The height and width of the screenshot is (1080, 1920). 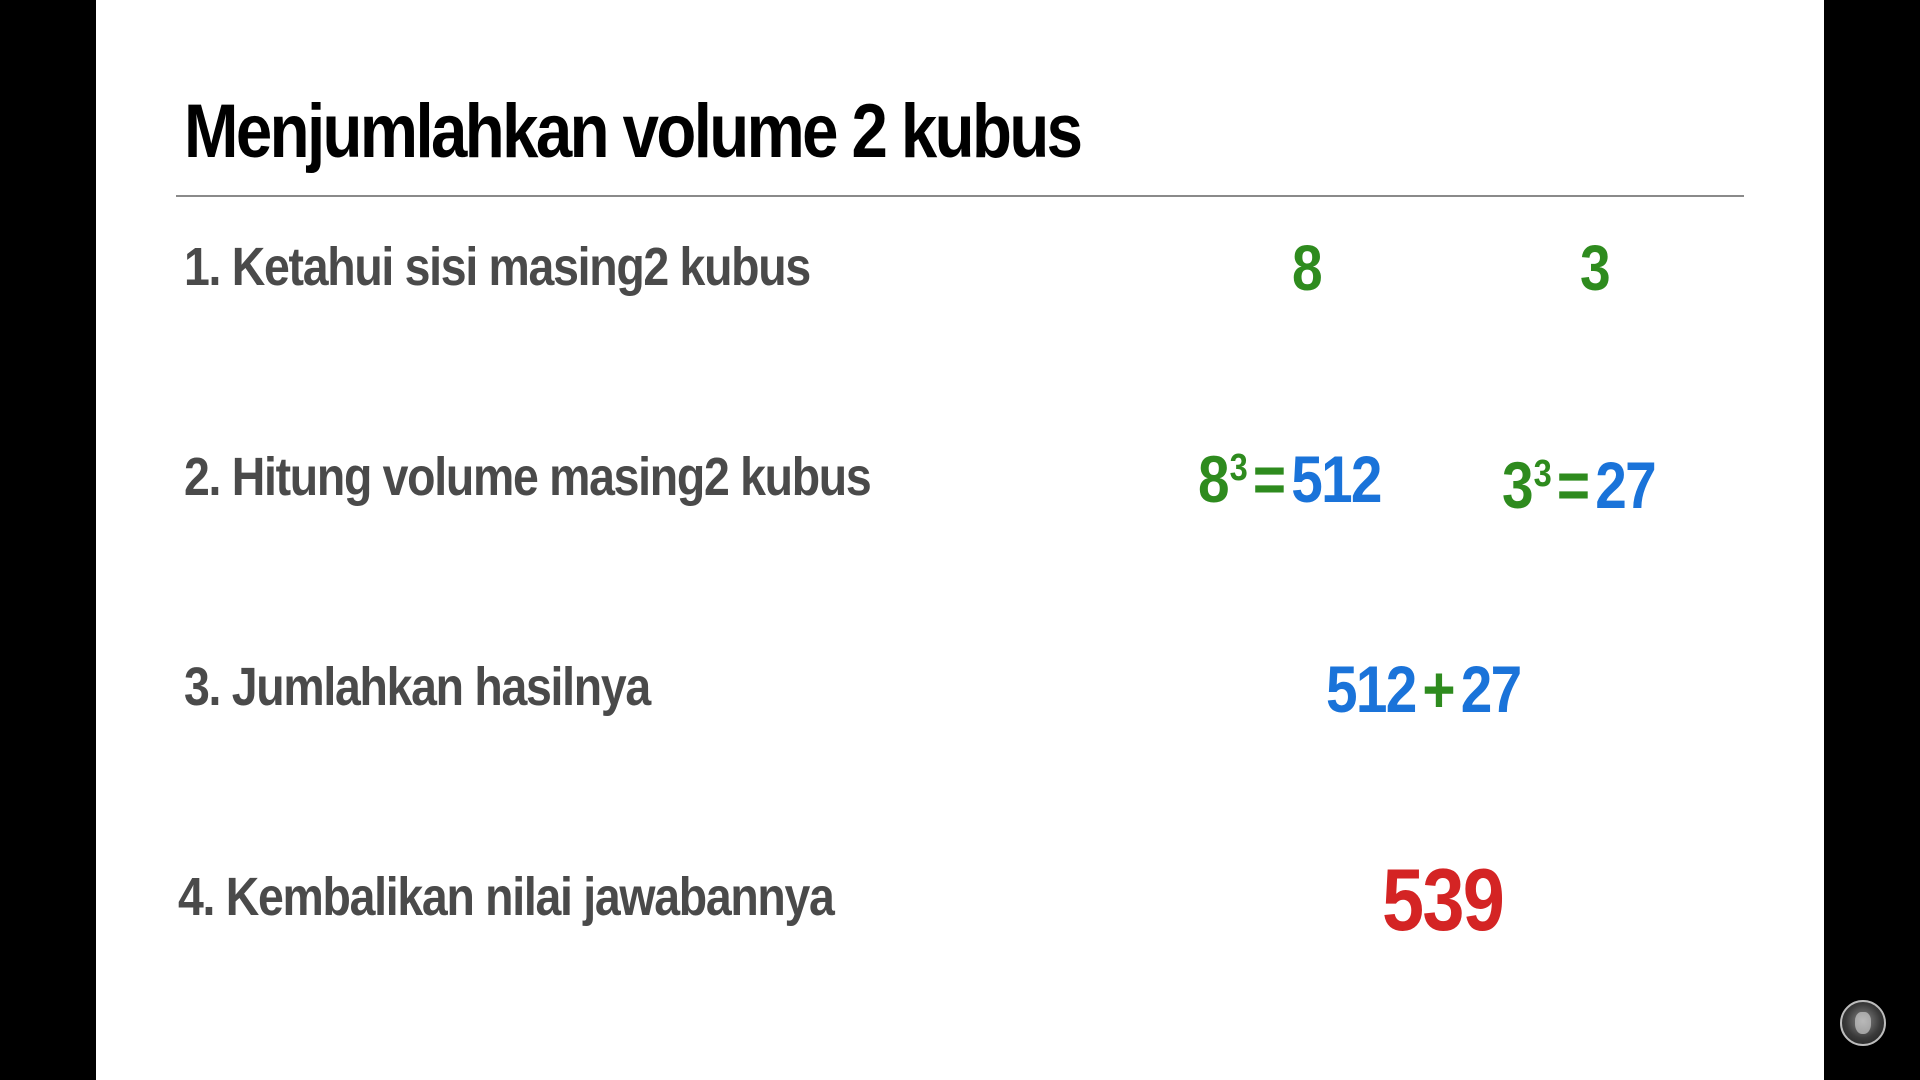 I want to click on step-4-label: 4. Kembalikan nilai jawabannya, so click(x=506, y=897).